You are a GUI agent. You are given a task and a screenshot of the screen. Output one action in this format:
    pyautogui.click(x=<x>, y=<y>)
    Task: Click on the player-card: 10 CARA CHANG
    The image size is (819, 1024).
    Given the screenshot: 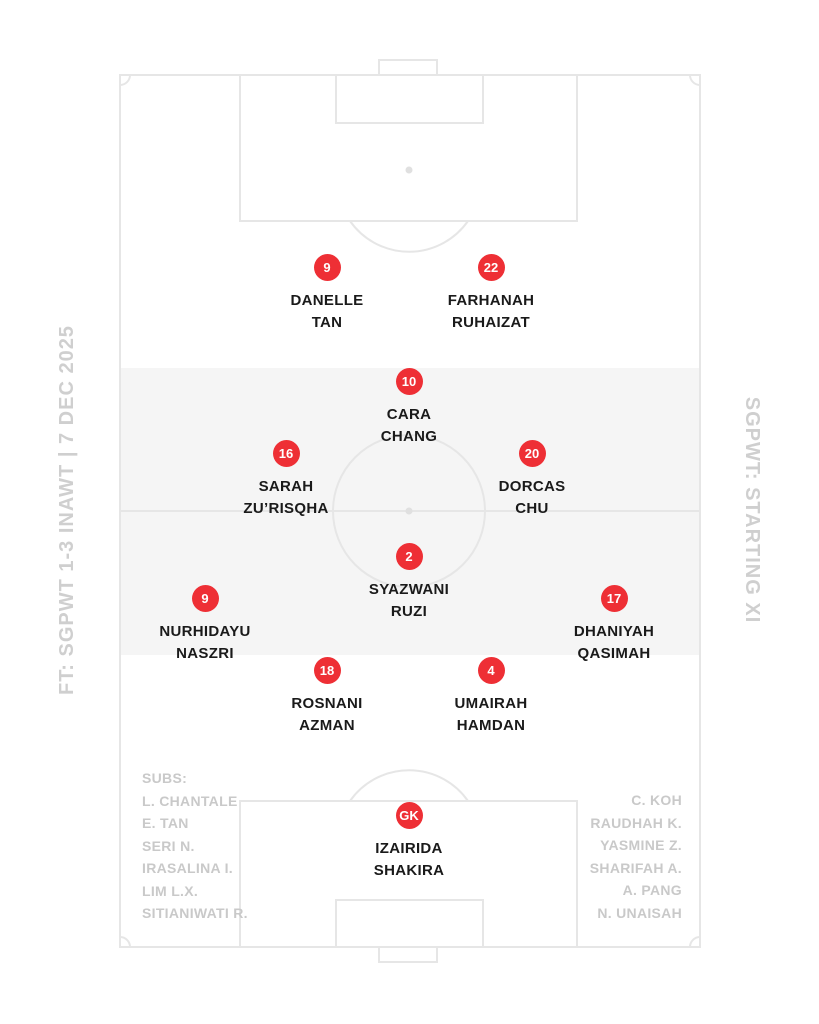 What is the action you would take?
    pyautogui.click(x=409, y=408)
    